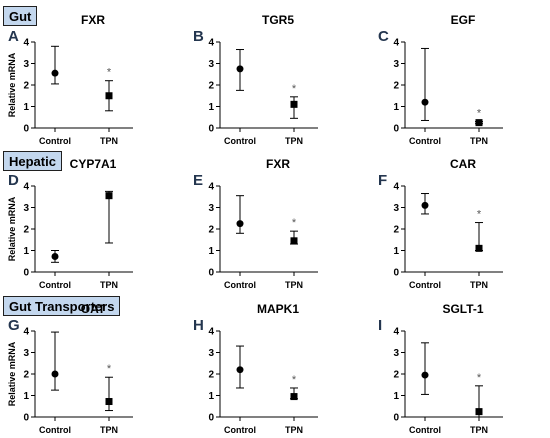  What do you see at coordinates (26, 86) in the screenshot?
I see `panel-a-y-tick-label: 2` at bounding box center [26, 86].